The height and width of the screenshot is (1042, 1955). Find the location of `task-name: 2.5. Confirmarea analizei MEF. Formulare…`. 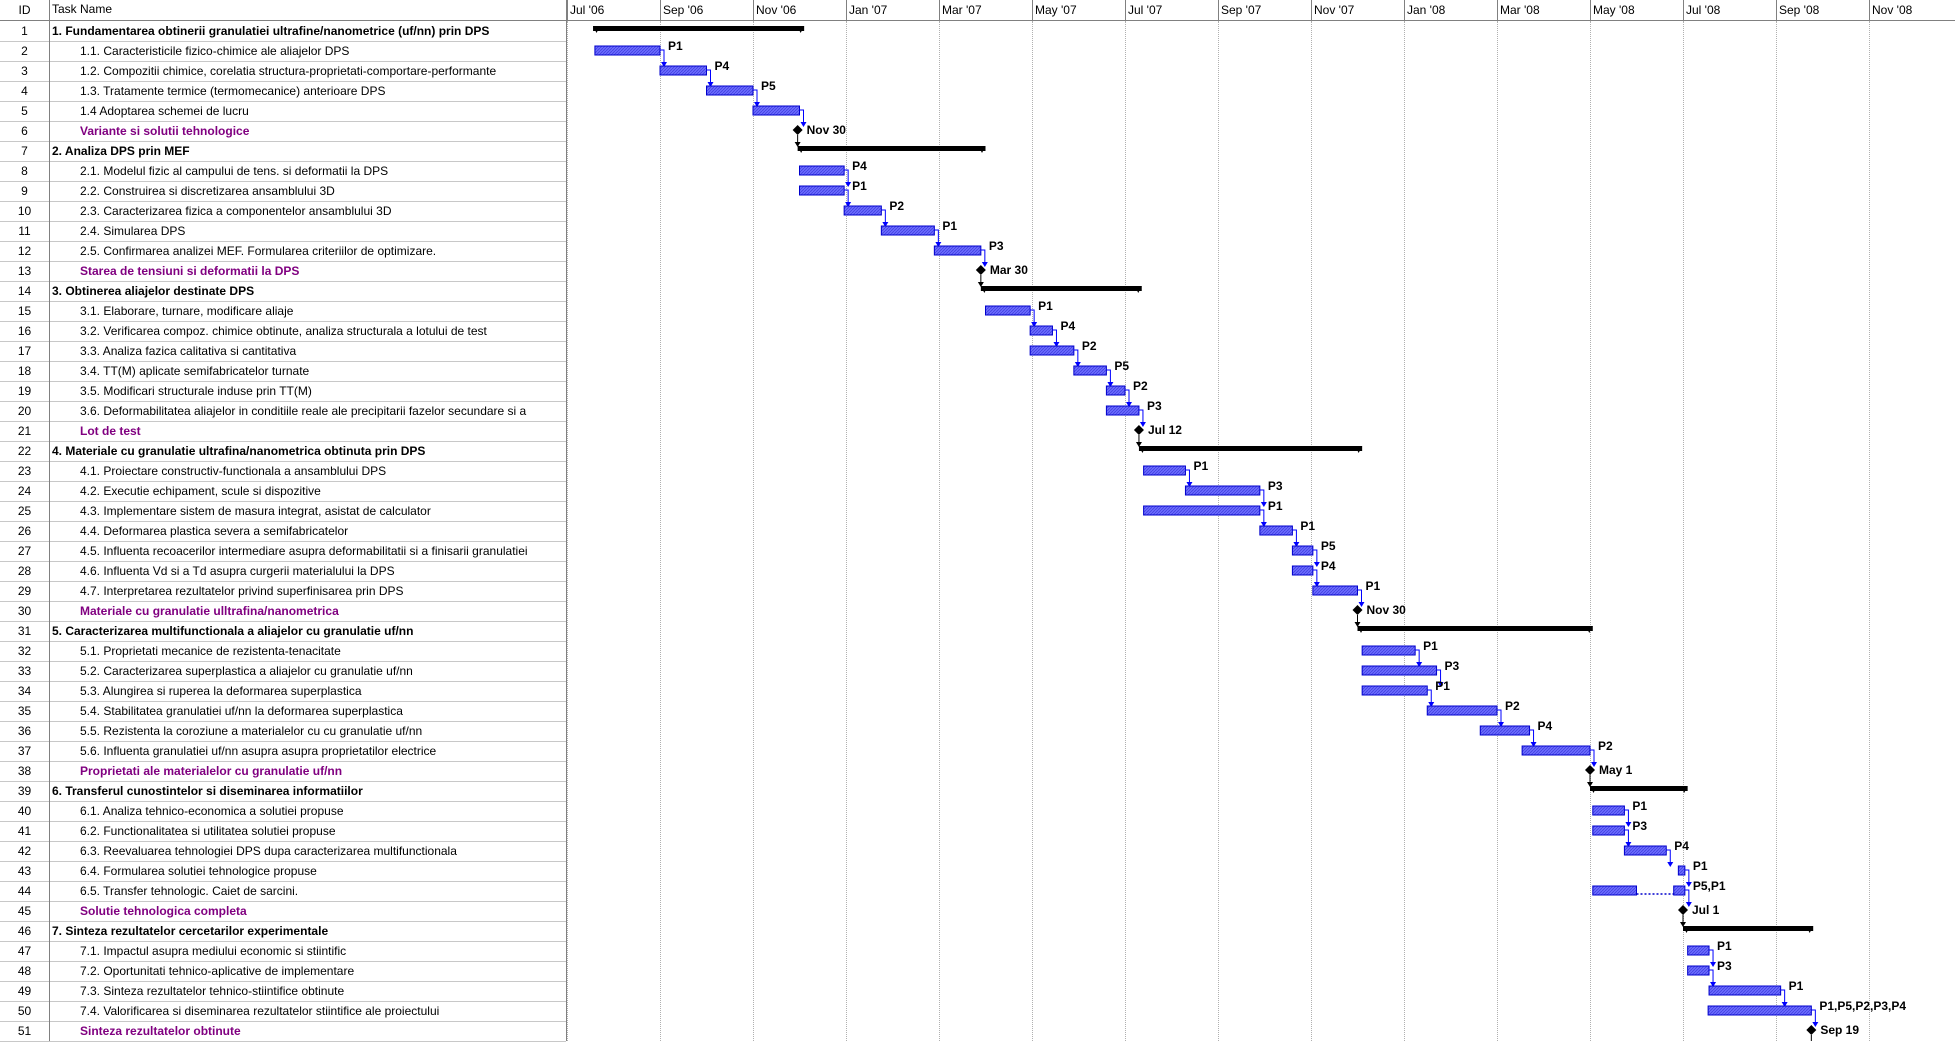

task-name: 2.5. Confirmarea analizei MEF. Formulare… is located at coordinates (258, 251).